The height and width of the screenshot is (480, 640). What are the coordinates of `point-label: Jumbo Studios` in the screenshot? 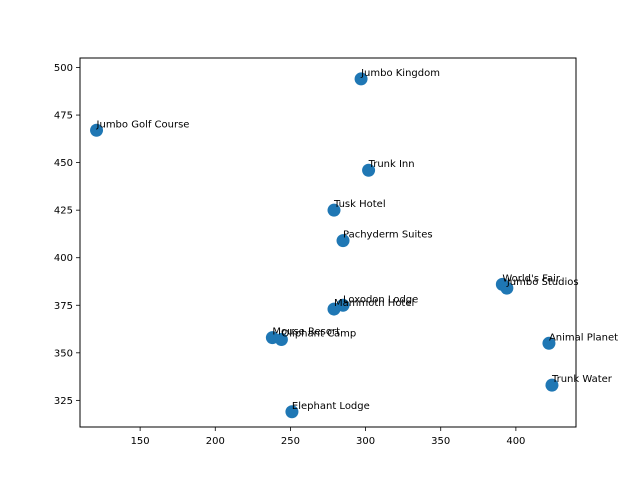 It's located at (542, 282).